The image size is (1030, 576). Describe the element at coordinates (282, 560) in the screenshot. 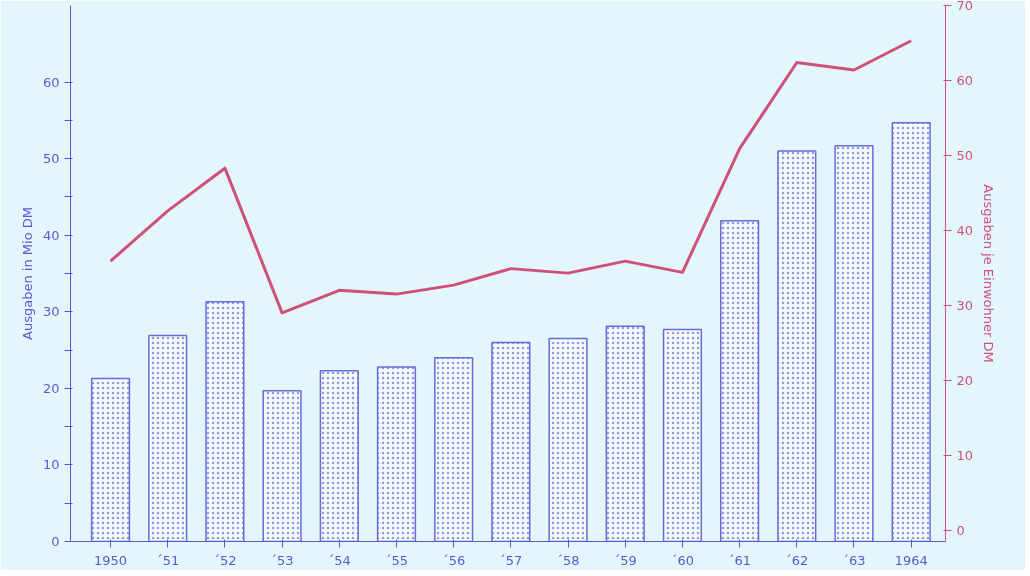

I see `x-tick-label: ´53` at that location.